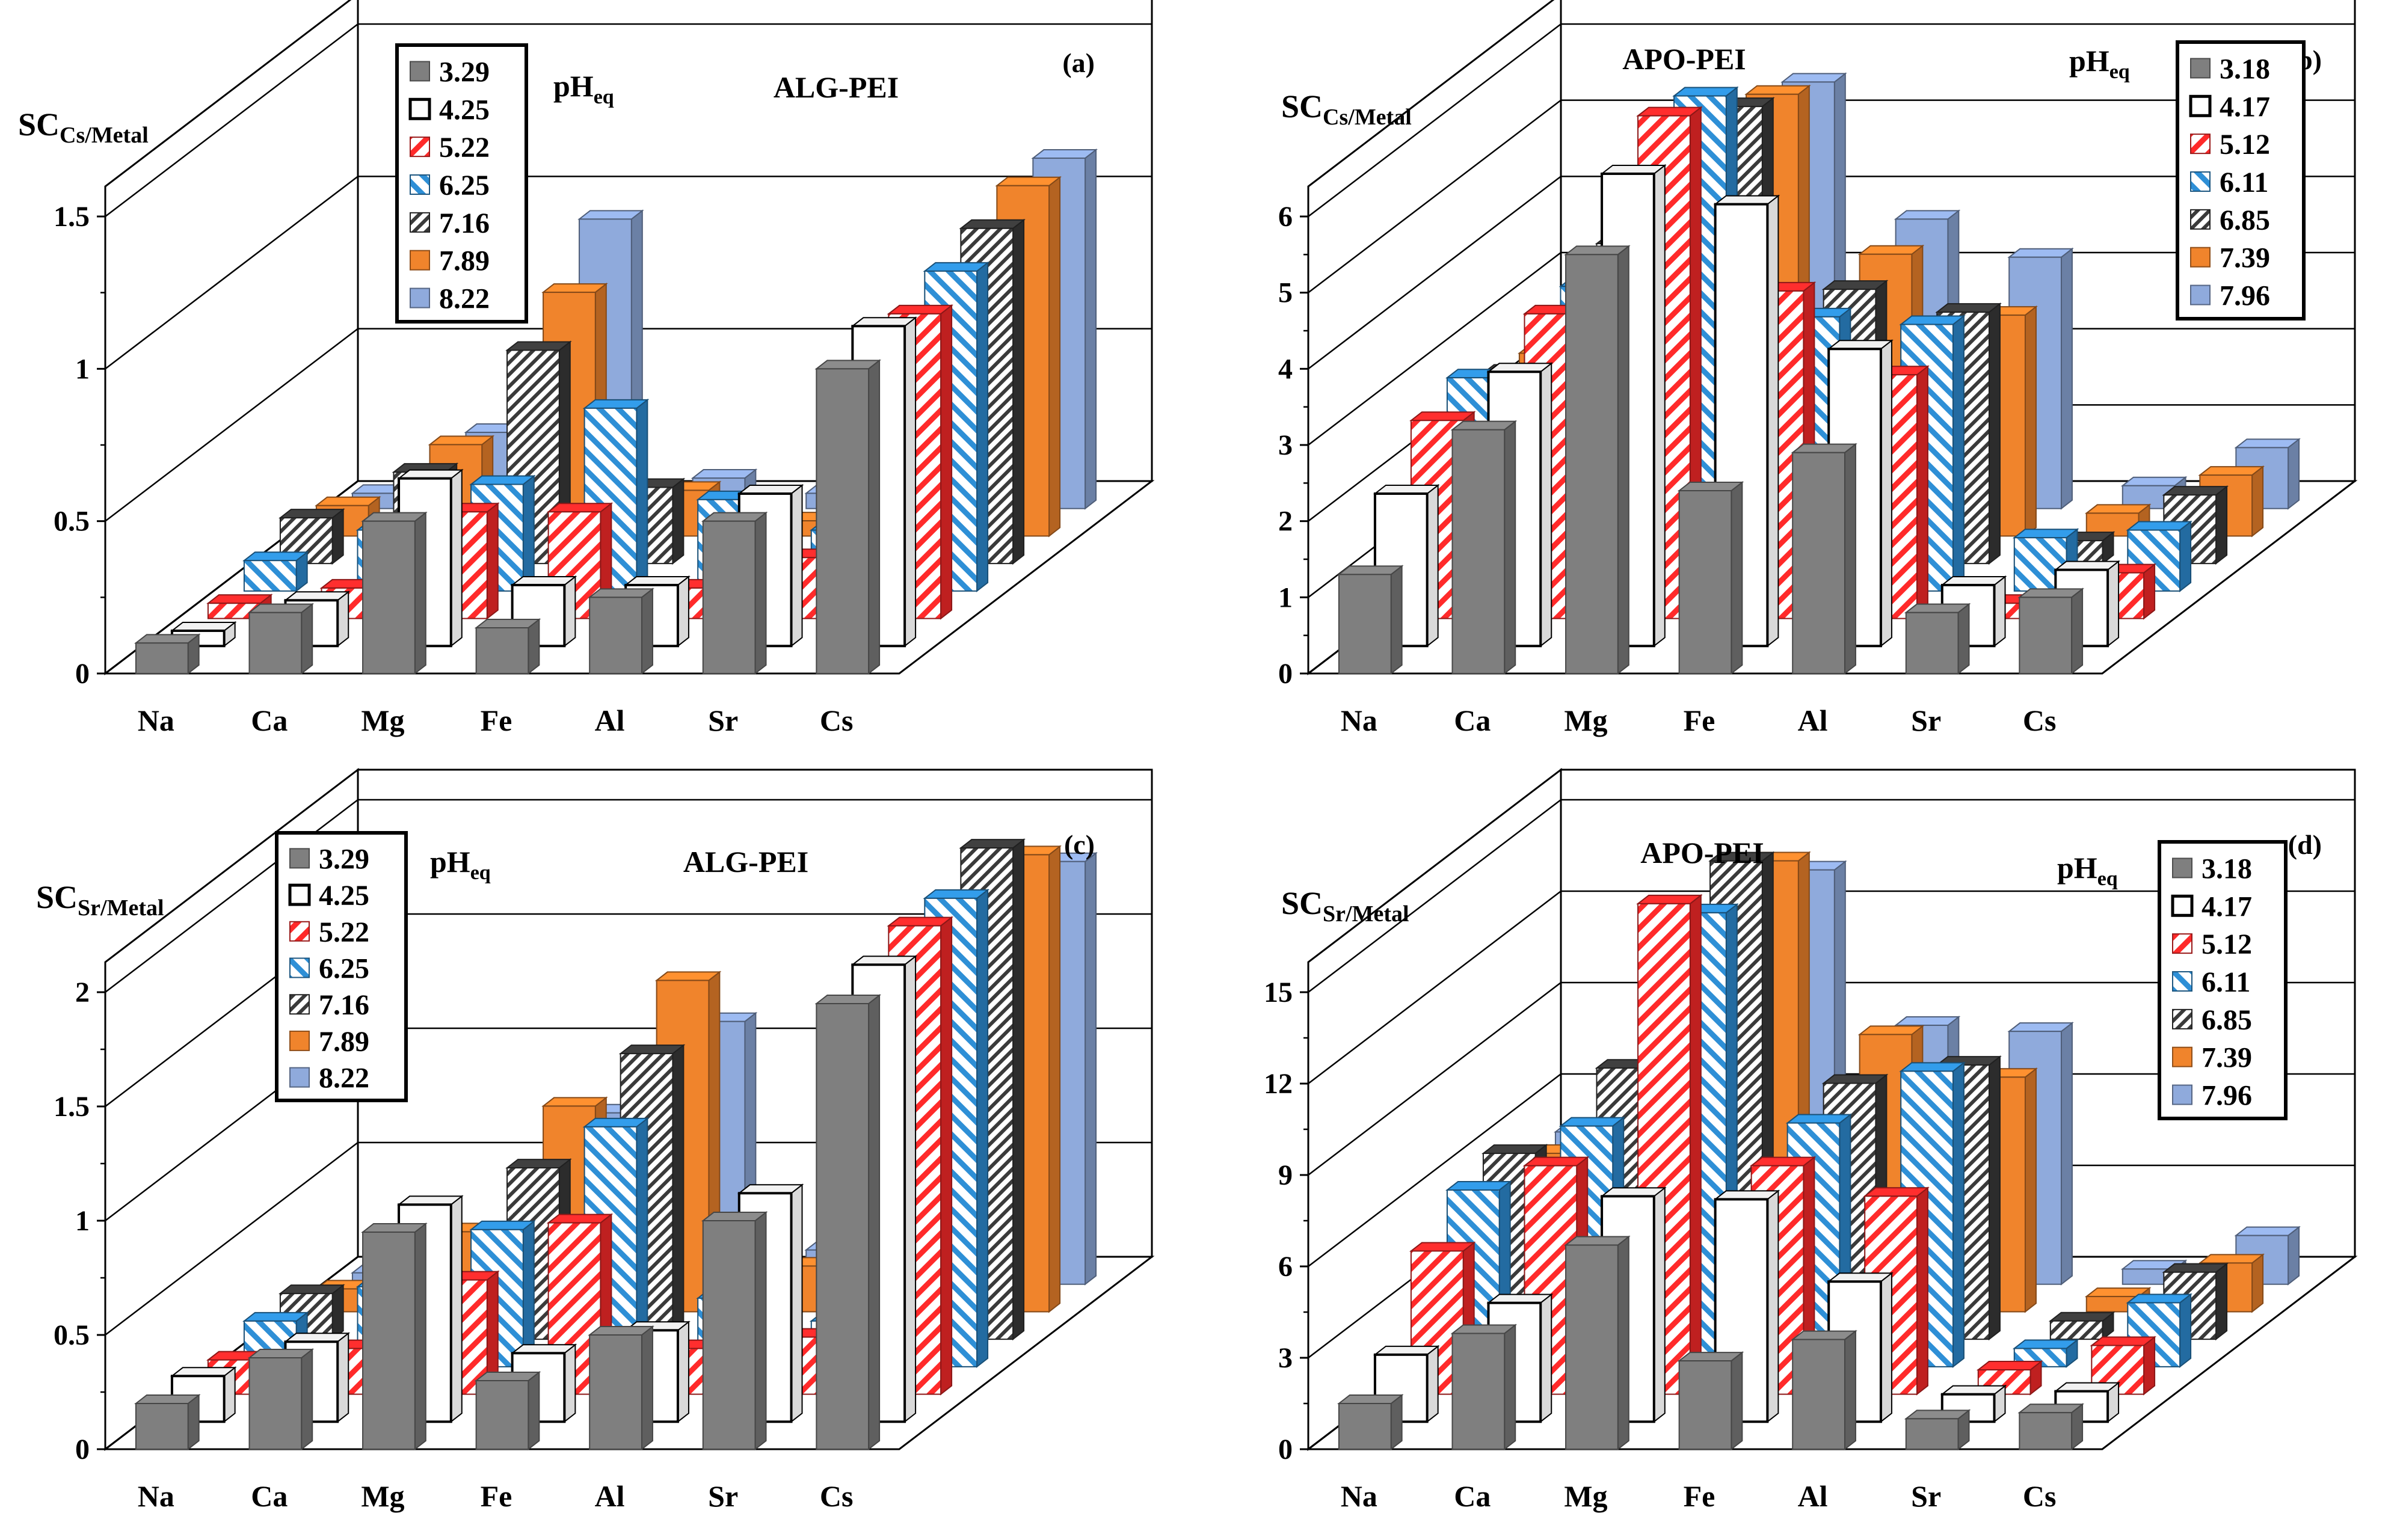 The width and height of the screenshot is (2400, 1540). I want to click on panel-label: (d), so click(2305, 844).